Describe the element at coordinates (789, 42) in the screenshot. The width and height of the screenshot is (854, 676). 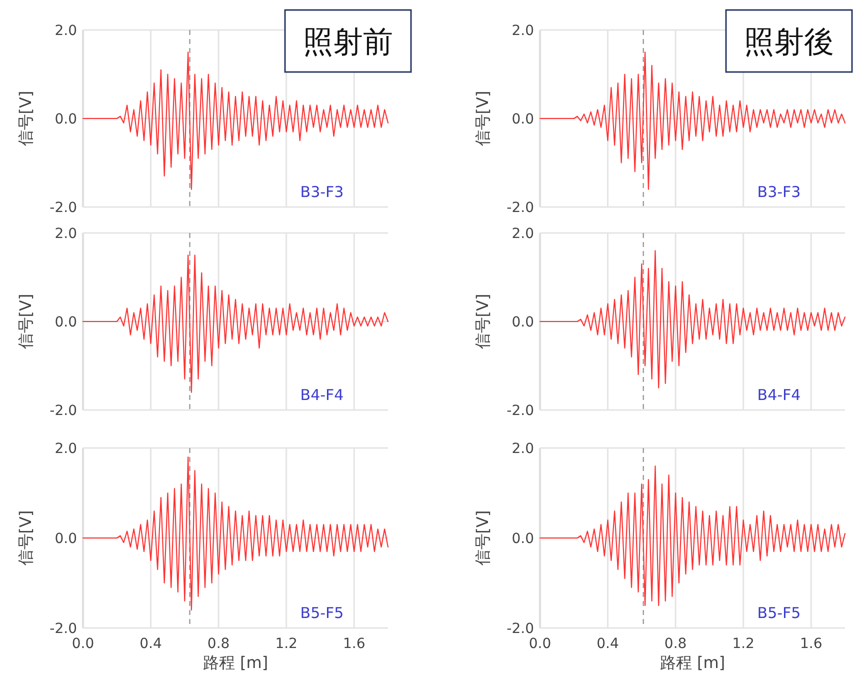
I see `chart-title: 照射後` at that location.